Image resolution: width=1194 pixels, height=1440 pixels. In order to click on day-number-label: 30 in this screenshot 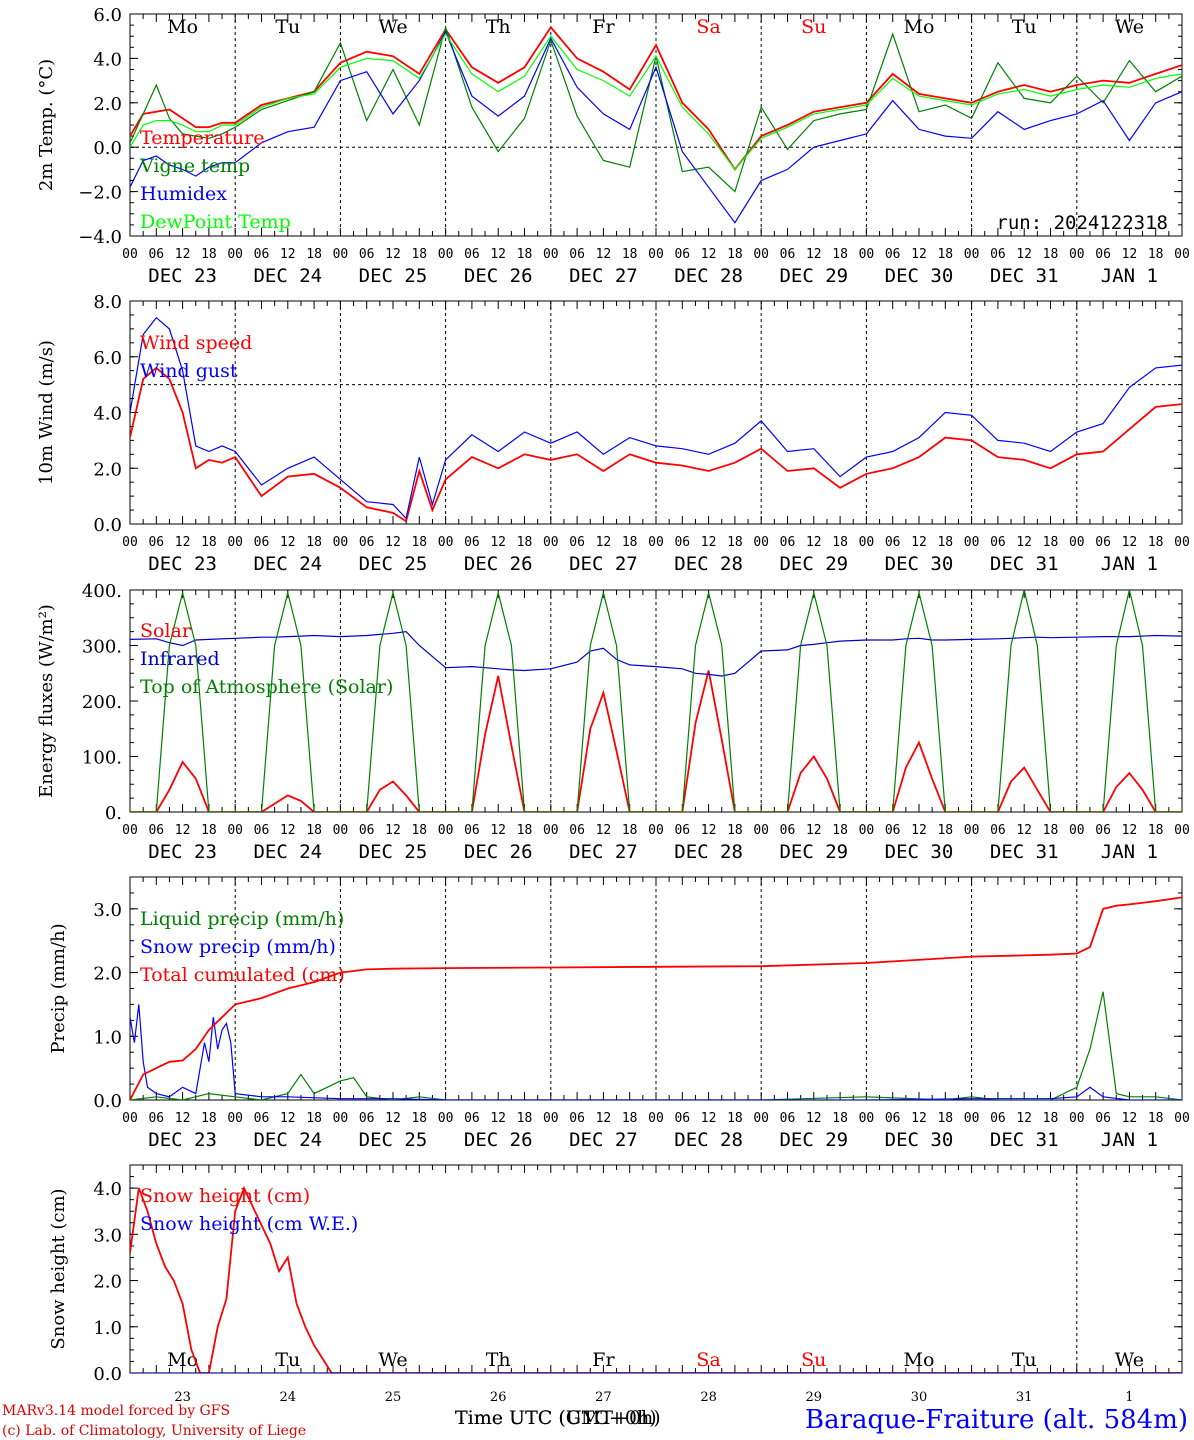, I will do `click(919, 1397)`.